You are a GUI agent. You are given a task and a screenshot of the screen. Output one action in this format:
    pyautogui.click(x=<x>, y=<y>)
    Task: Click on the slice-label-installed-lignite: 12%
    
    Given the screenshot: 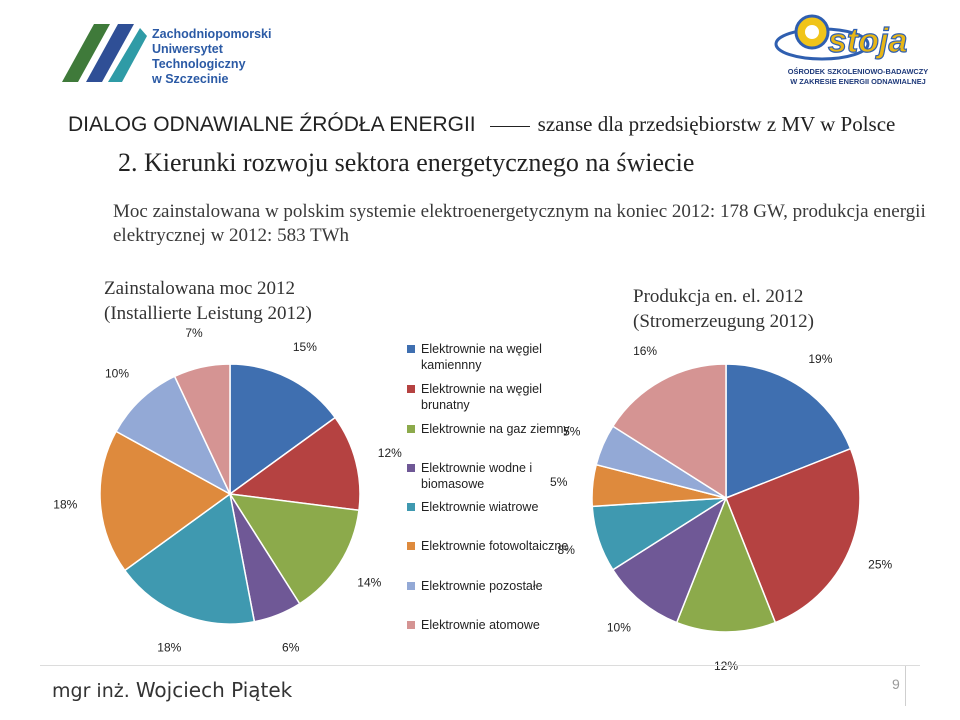 What is the action you would take?
    pyautogui.click(x=390, y=453)
    